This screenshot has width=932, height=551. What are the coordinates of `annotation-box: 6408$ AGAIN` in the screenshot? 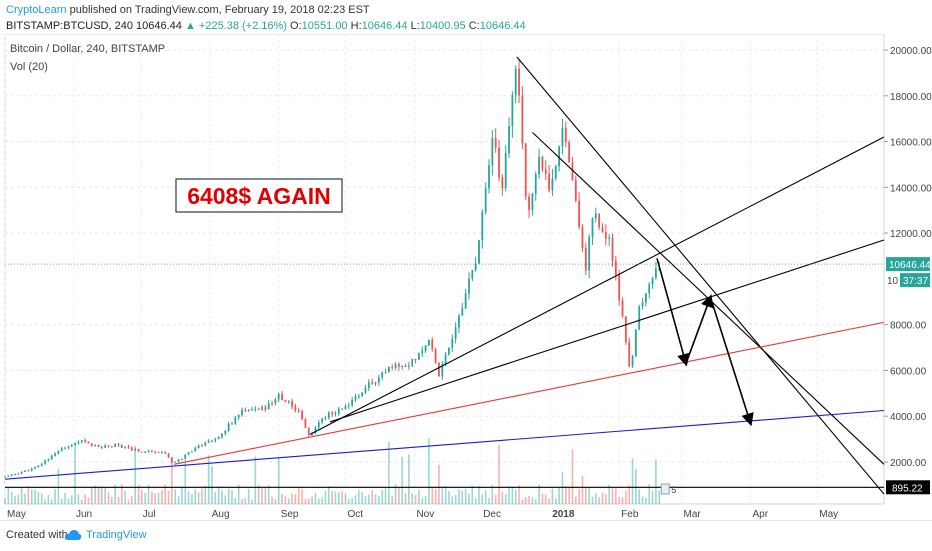 It's located at (259, 195).